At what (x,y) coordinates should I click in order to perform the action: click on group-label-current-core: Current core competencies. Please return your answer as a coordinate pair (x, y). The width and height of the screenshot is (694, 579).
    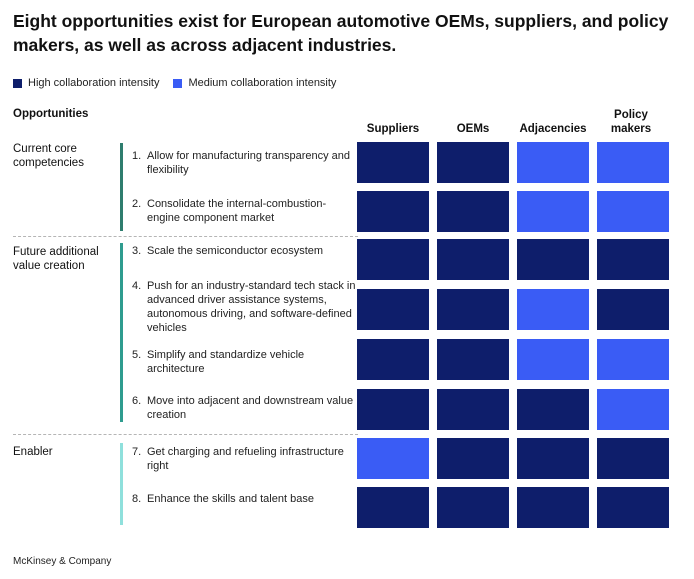
    Looking at the image, I should click on (48, 156).